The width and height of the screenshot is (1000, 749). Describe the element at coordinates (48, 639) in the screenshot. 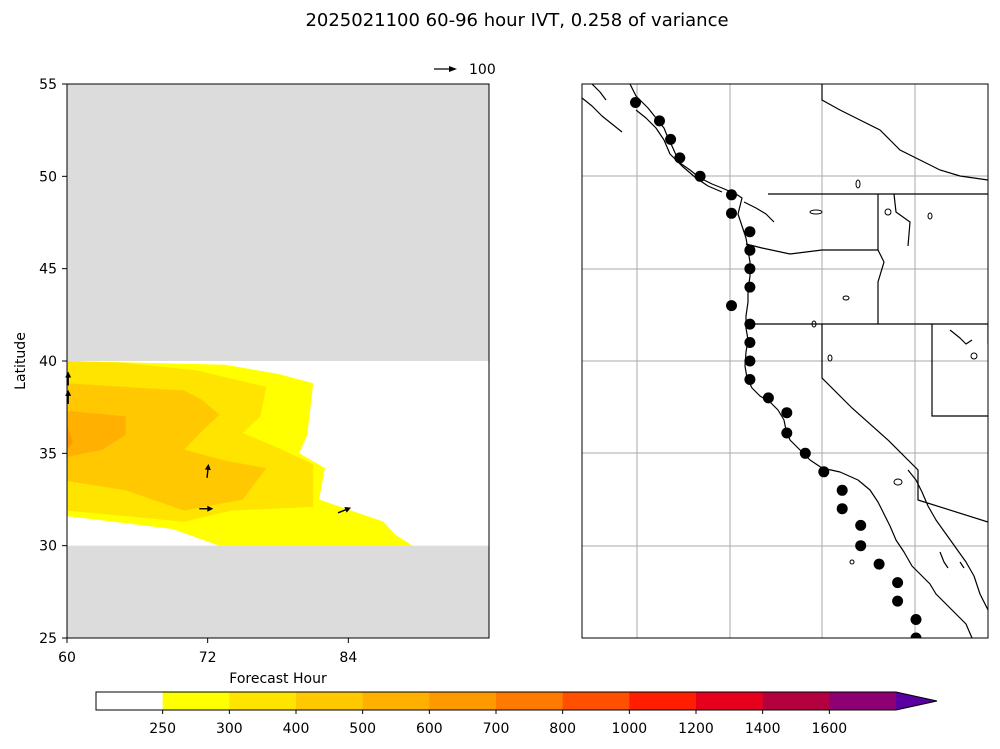

I see `y-tick-label: 25` at that location.